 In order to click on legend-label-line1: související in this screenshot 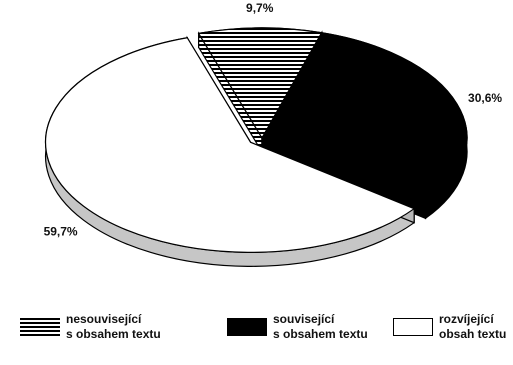, I will do `click(304, 319)`.